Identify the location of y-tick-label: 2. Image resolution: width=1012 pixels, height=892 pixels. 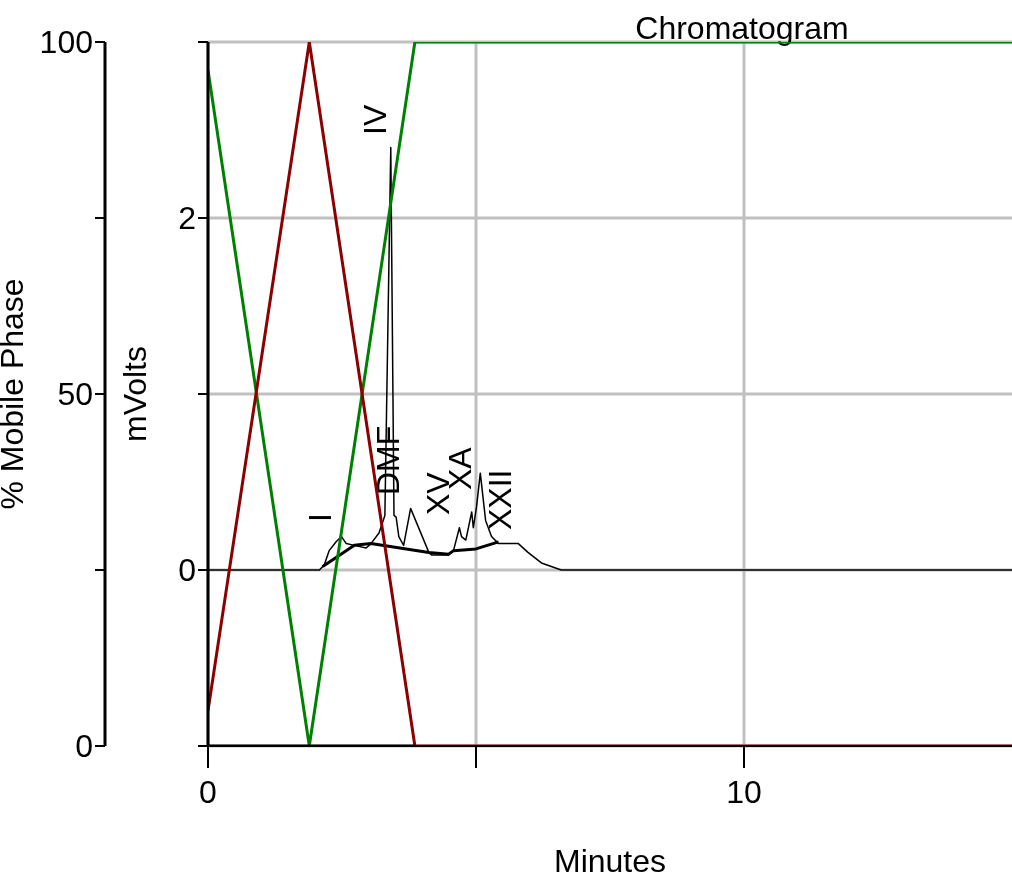
(187, 218).